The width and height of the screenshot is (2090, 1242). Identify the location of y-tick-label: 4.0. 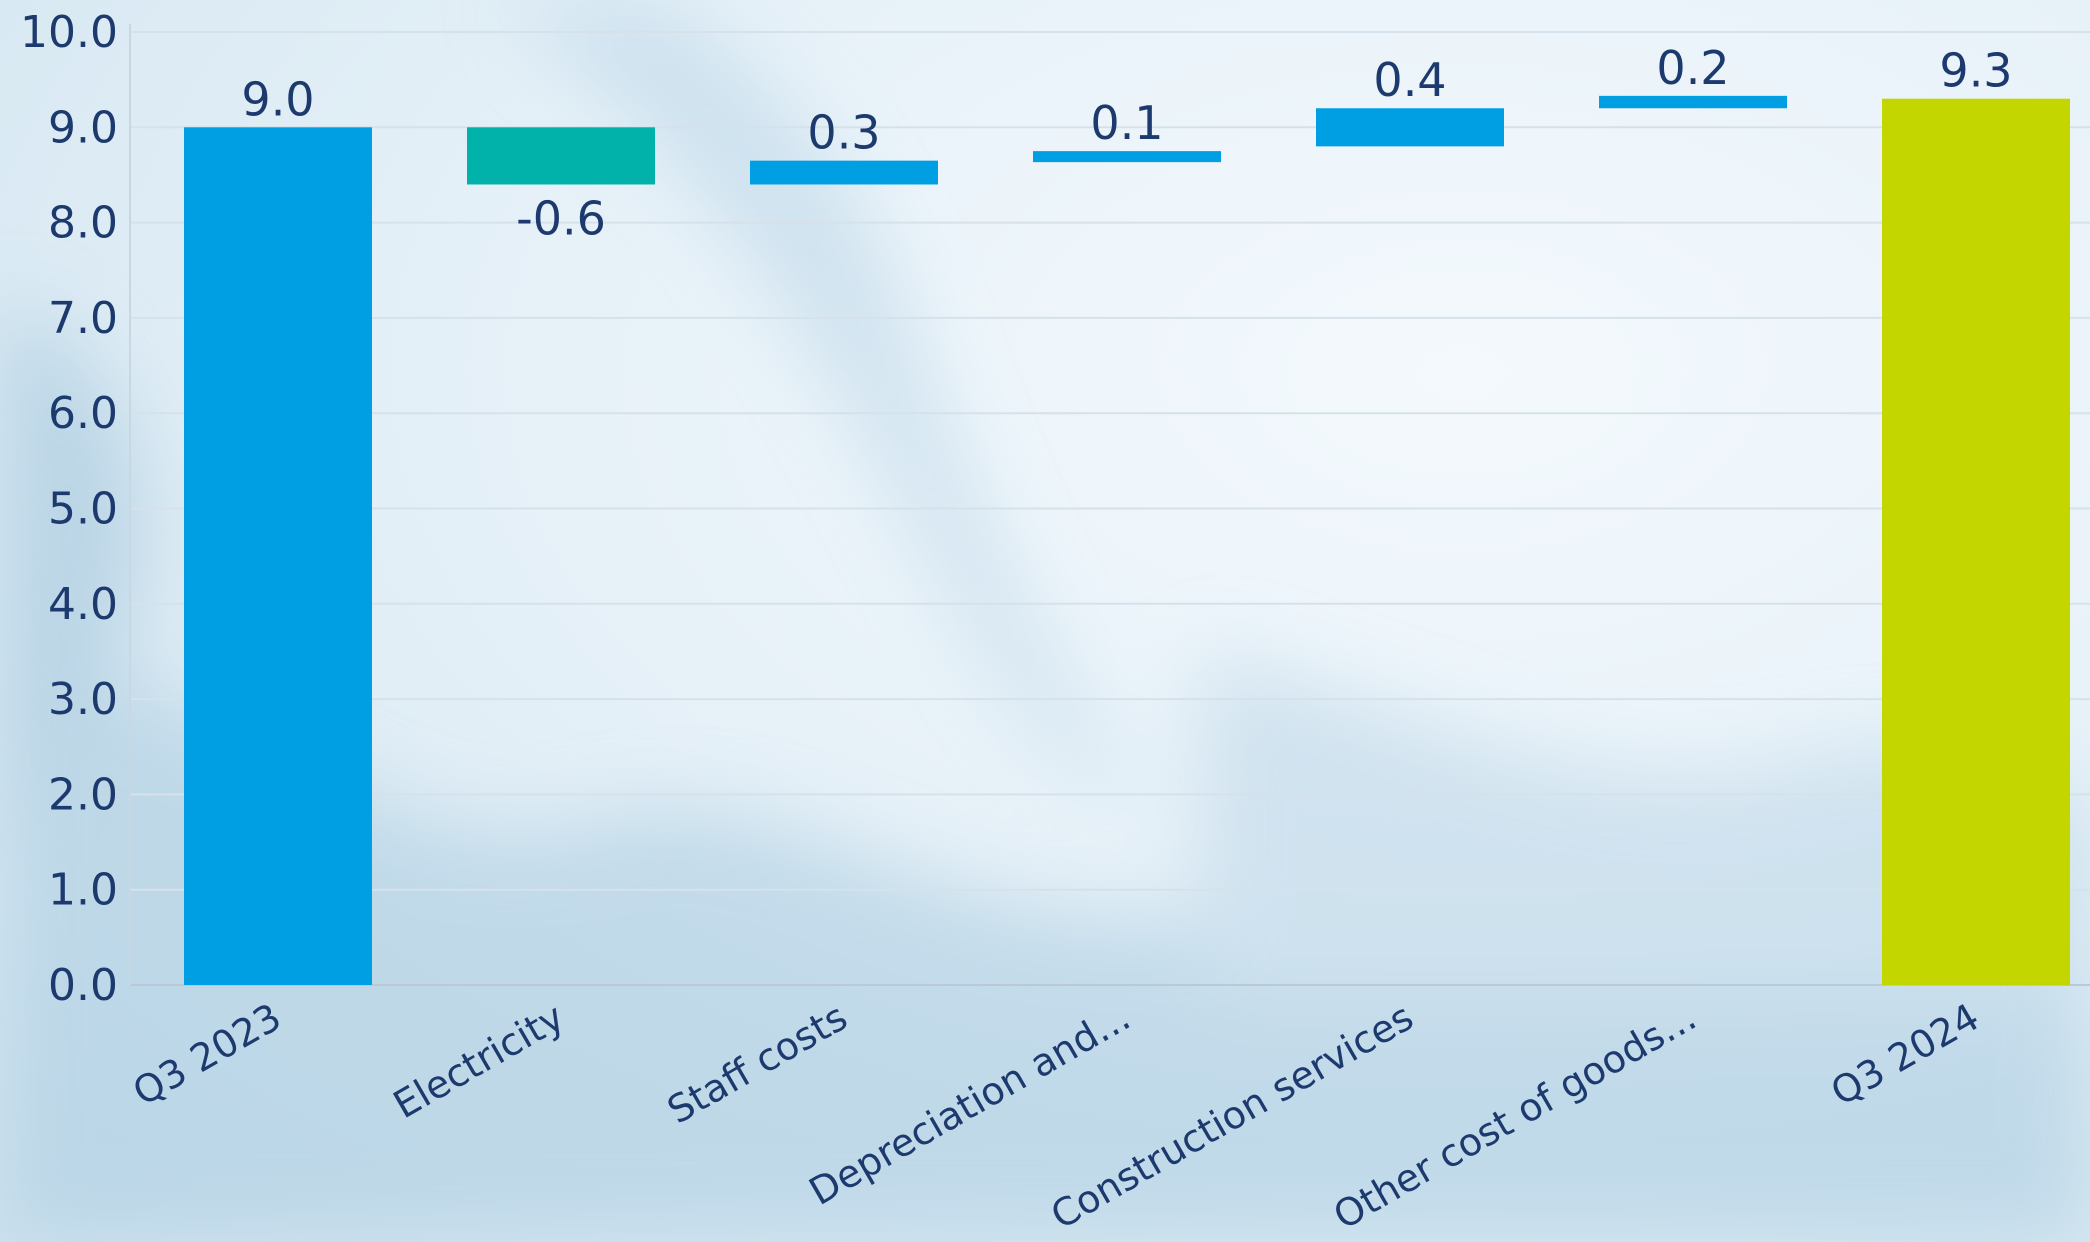
(83, 604).